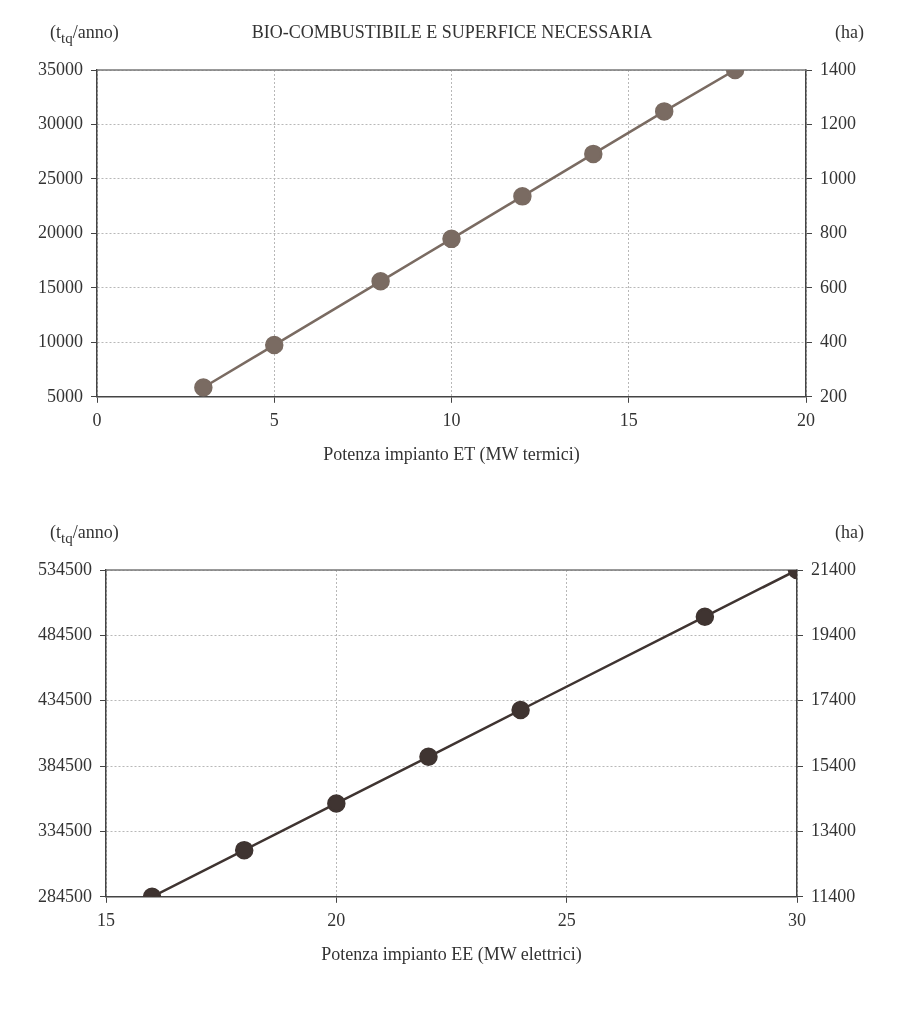 The width and height of the screenshot is (904, 1033). Describe the element at coordinates (451, 420) in the screenshot. I see `x-tick-label: 10` at that location.